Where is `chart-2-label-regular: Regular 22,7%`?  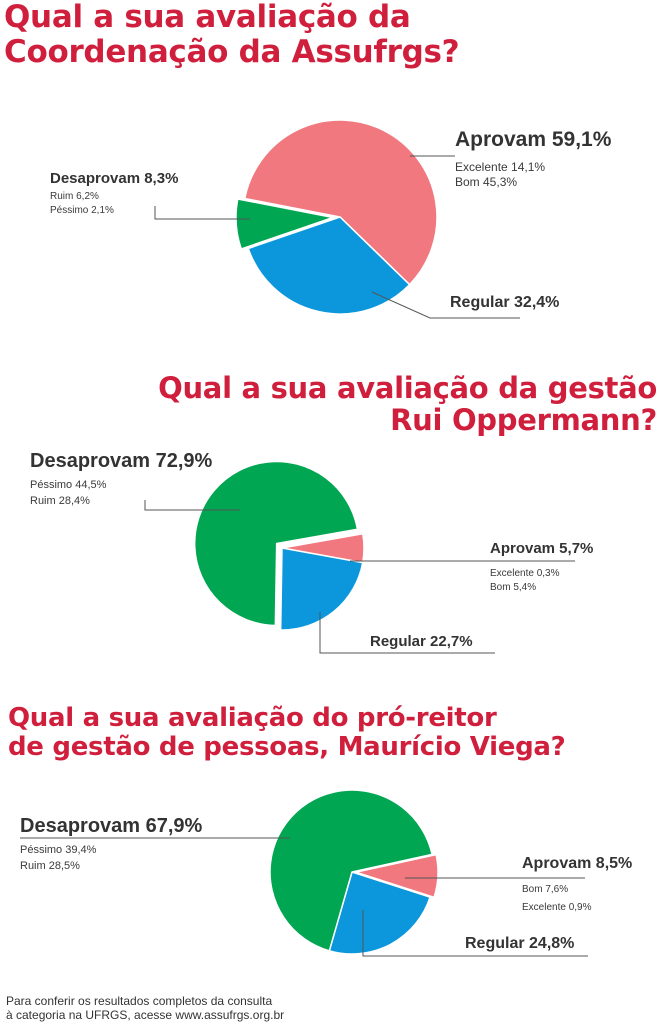
chart-2-label-regular: Regular 22,7% is located at coordinates (421, 641).